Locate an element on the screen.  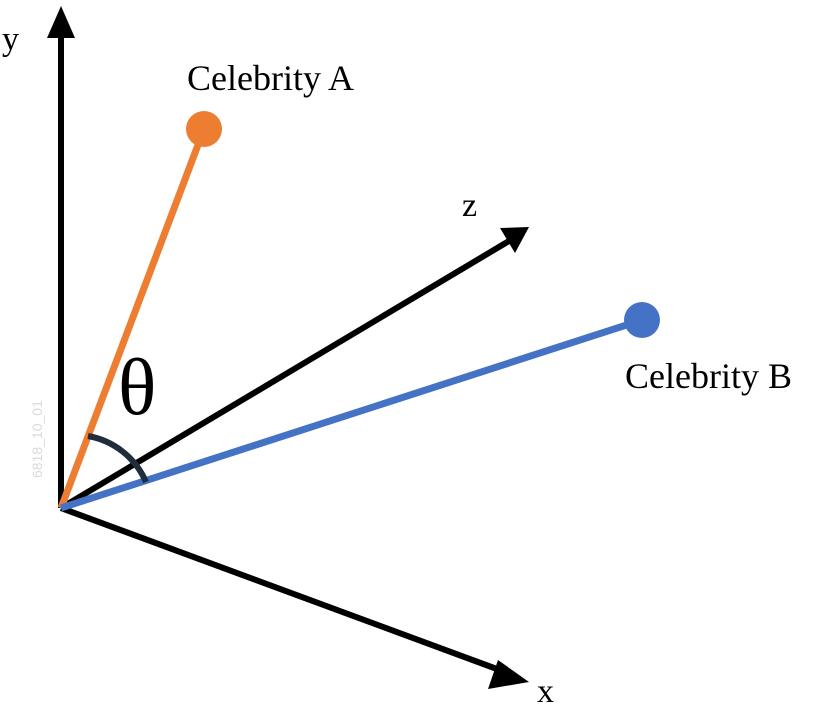
vector-a-endpoint is located at coordinates (204, 129).